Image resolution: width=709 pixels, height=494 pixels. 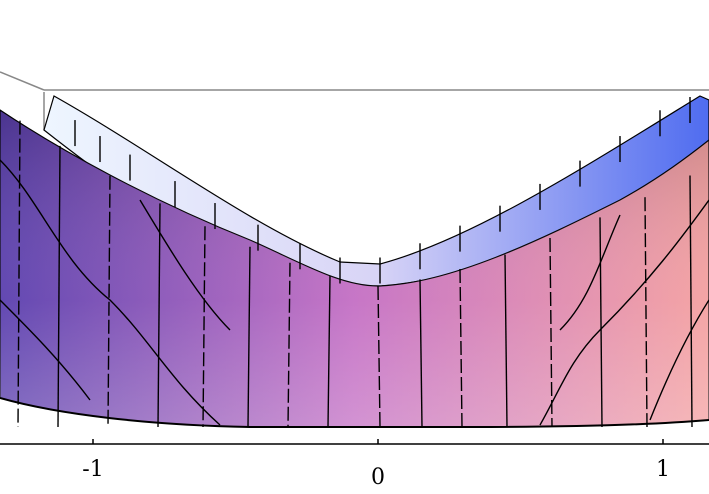 I want to click on bounding-box, so click(x=354, y=100).